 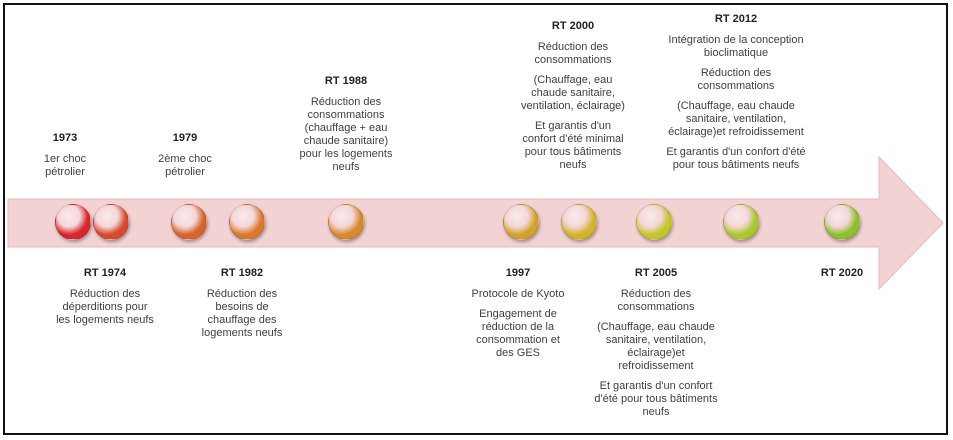 What do you see at coordinates (346, 222) in the screenshot?
I see `timeline-dot-1988` at bounding box center [346, 222].